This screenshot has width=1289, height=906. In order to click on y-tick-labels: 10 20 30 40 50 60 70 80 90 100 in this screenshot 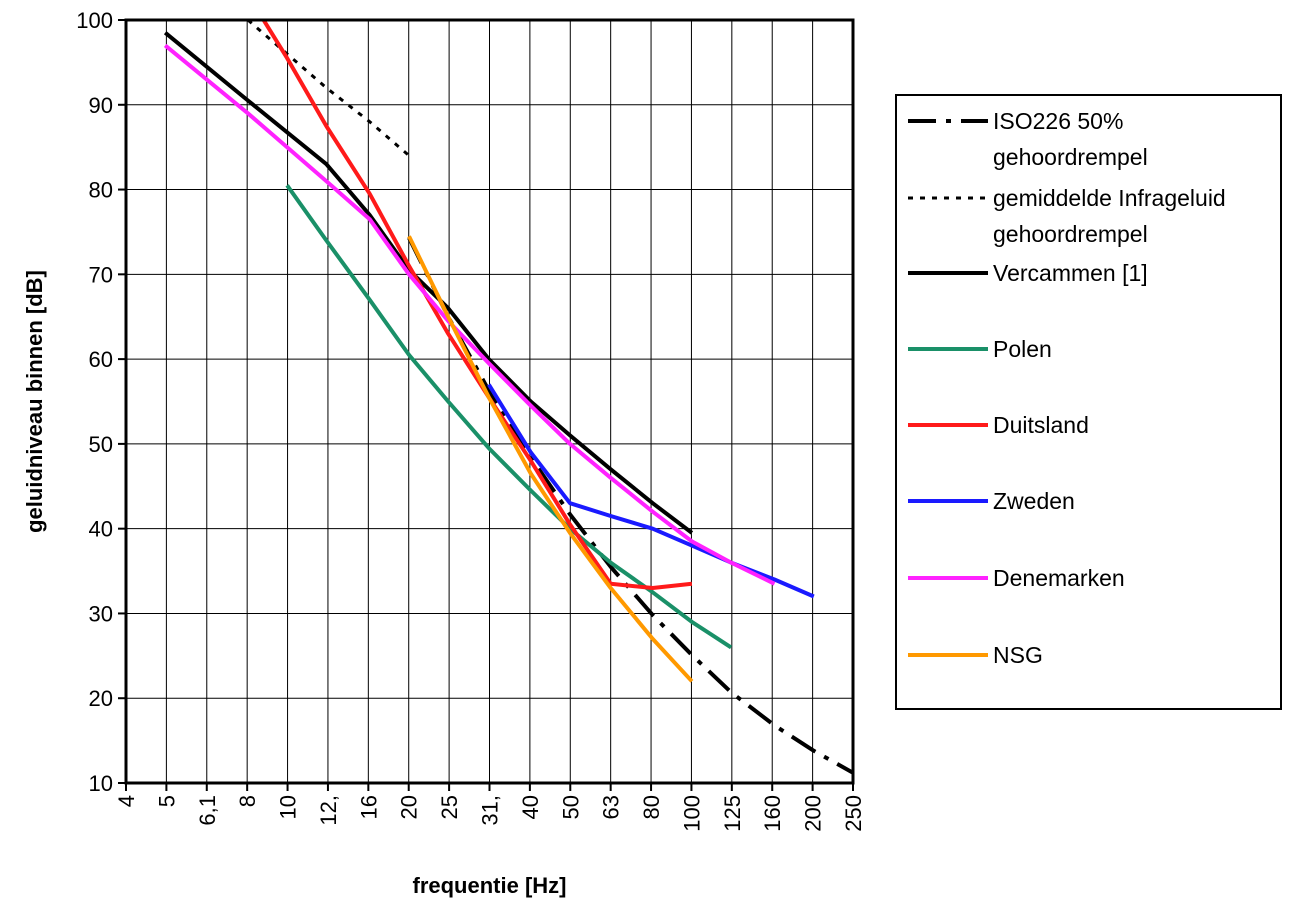, I will do `click(101, 402)`.